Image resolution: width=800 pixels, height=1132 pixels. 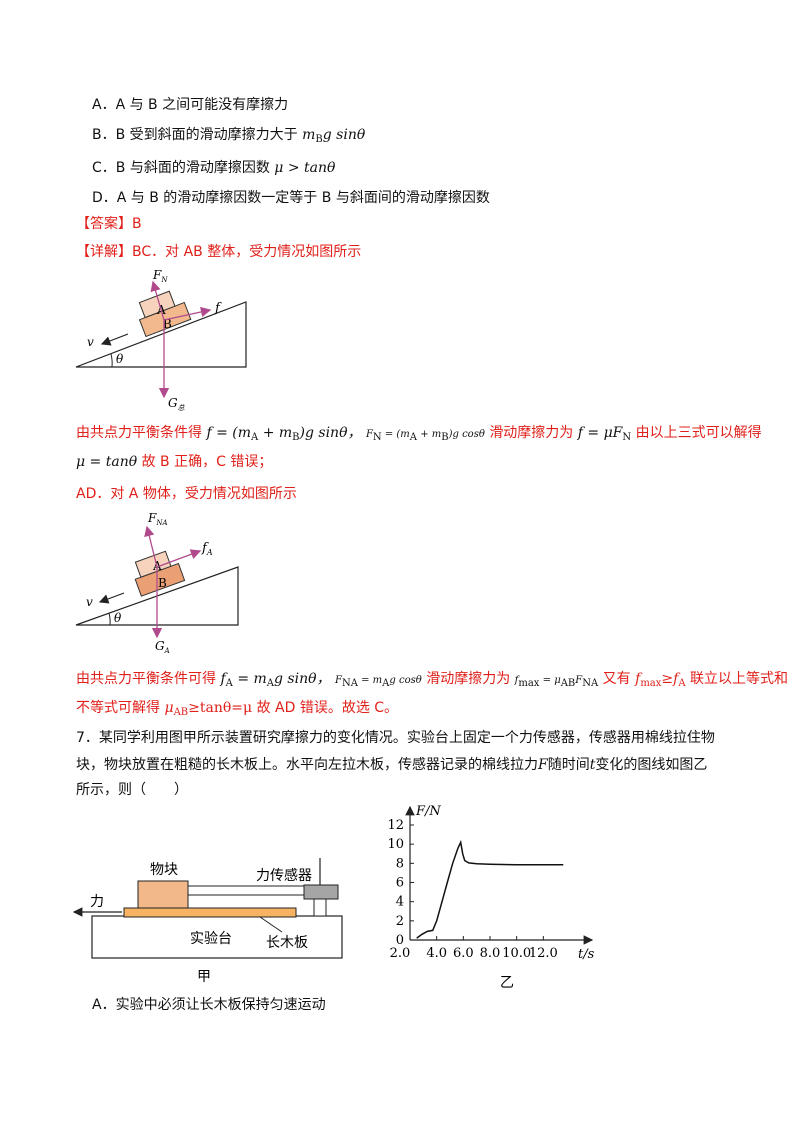 What do you see at coordinates (195, 135) in the screenshot?
I see `option-b-text: B．B 受到斜面的滑动摩擦力大于` at bounding box center [195, 135].